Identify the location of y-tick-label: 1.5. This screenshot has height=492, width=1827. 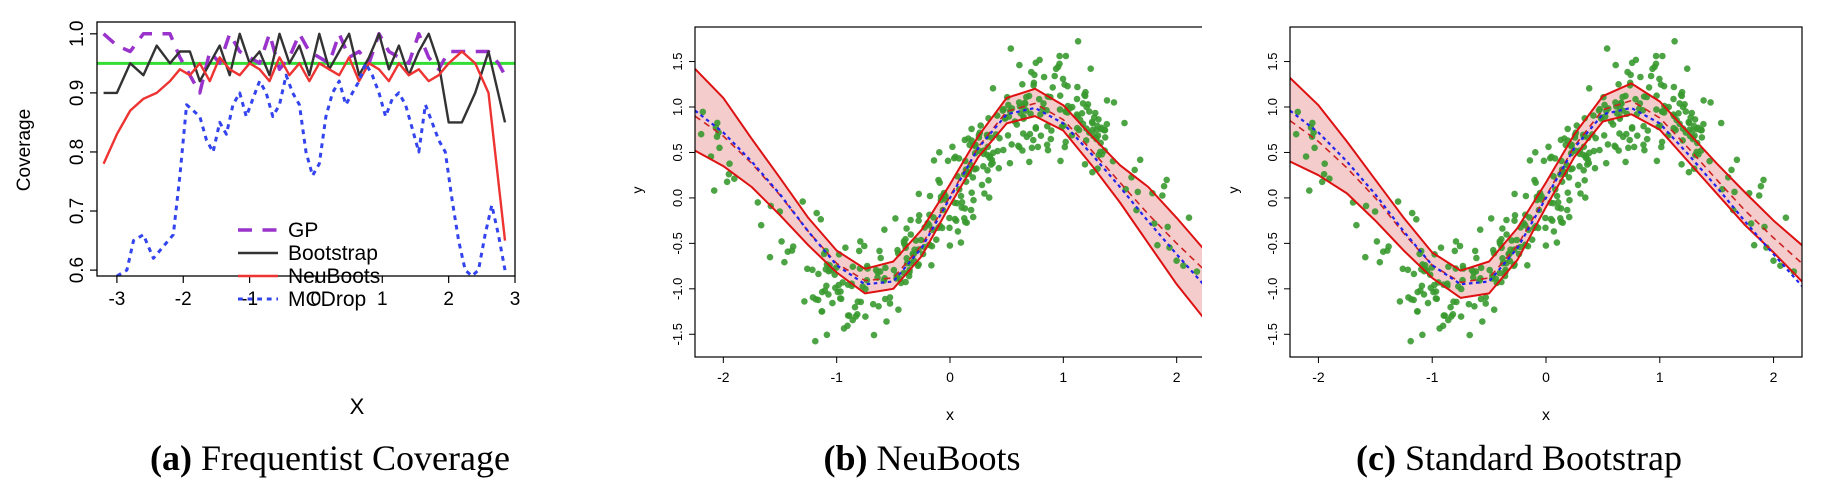
(677, 62).